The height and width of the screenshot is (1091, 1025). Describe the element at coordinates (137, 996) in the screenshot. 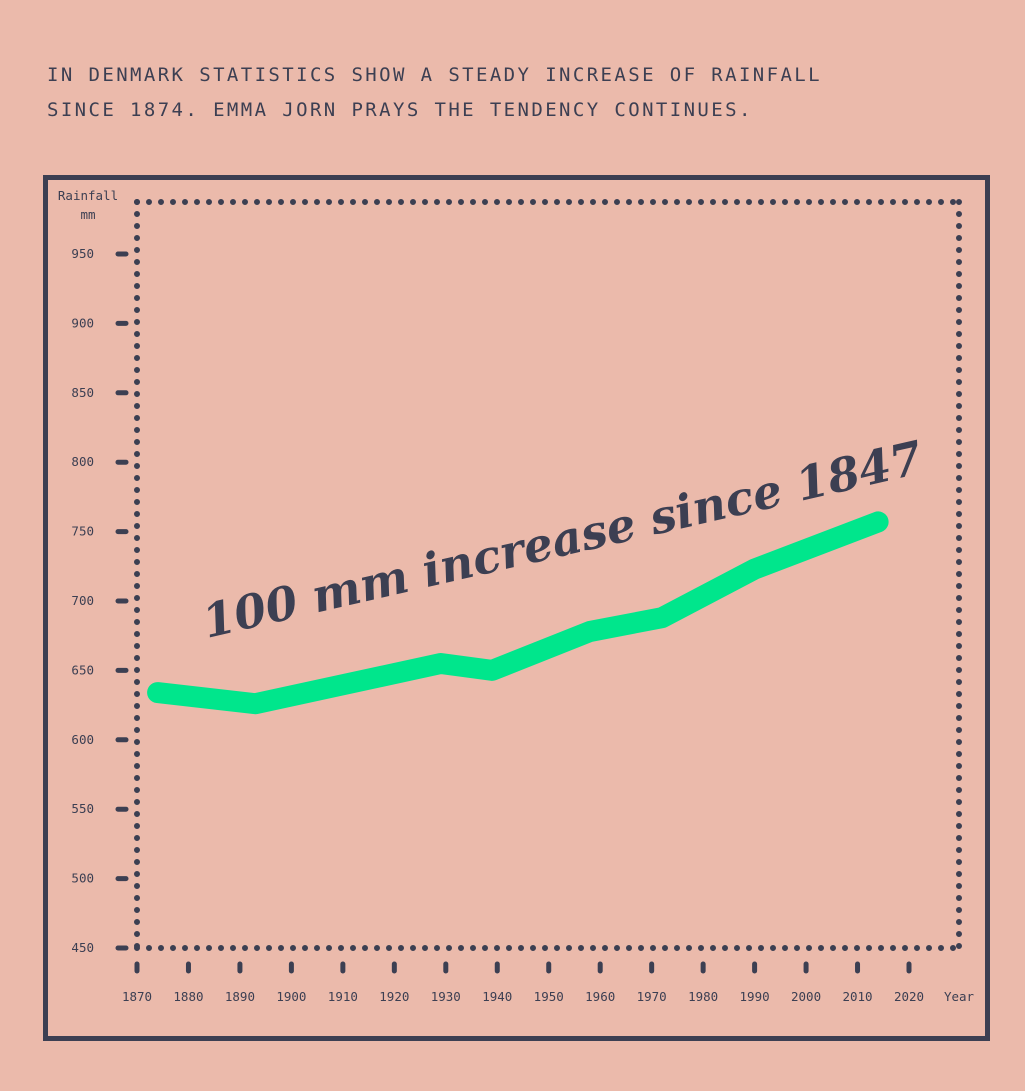

I see `x-tick-label: 1870` at that location.